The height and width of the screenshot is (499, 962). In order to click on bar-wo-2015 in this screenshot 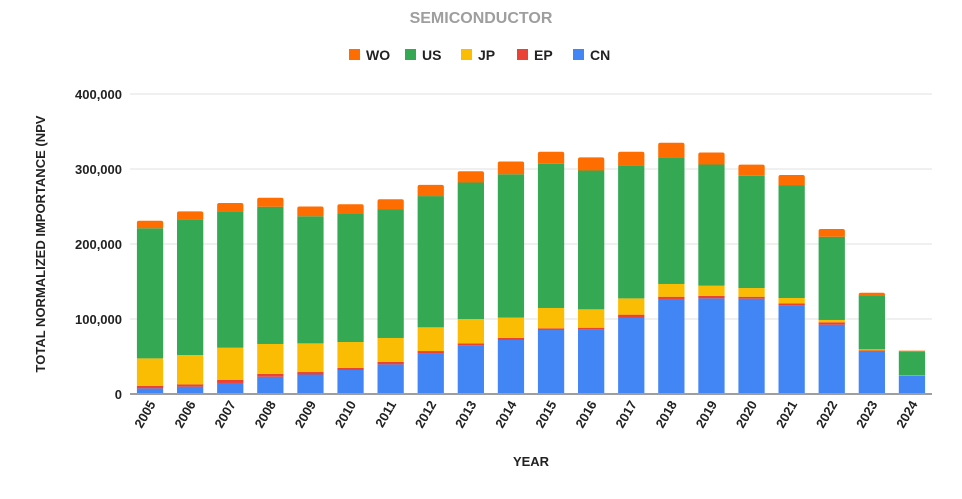, I will do `click(551, 157)`.